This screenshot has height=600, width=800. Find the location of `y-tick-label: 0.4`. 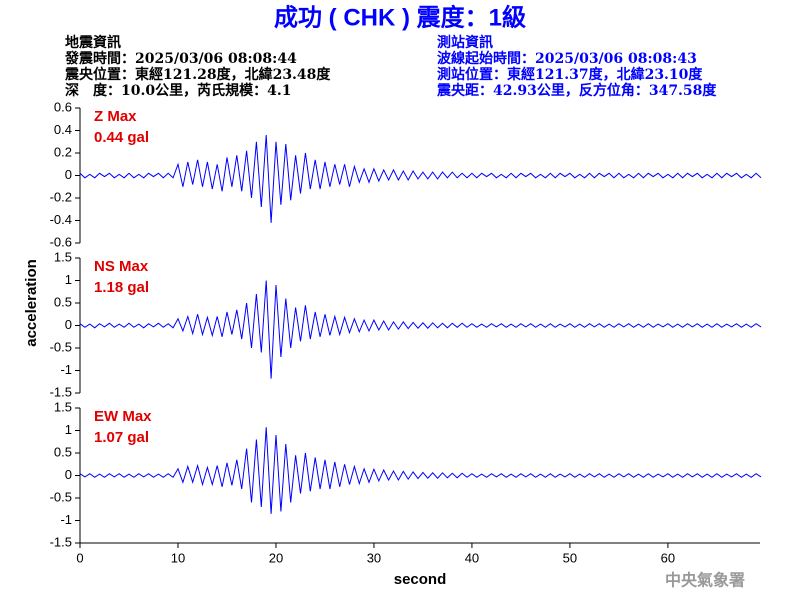

y-tick-label: 0.4 is located at coordinates (63, 129).